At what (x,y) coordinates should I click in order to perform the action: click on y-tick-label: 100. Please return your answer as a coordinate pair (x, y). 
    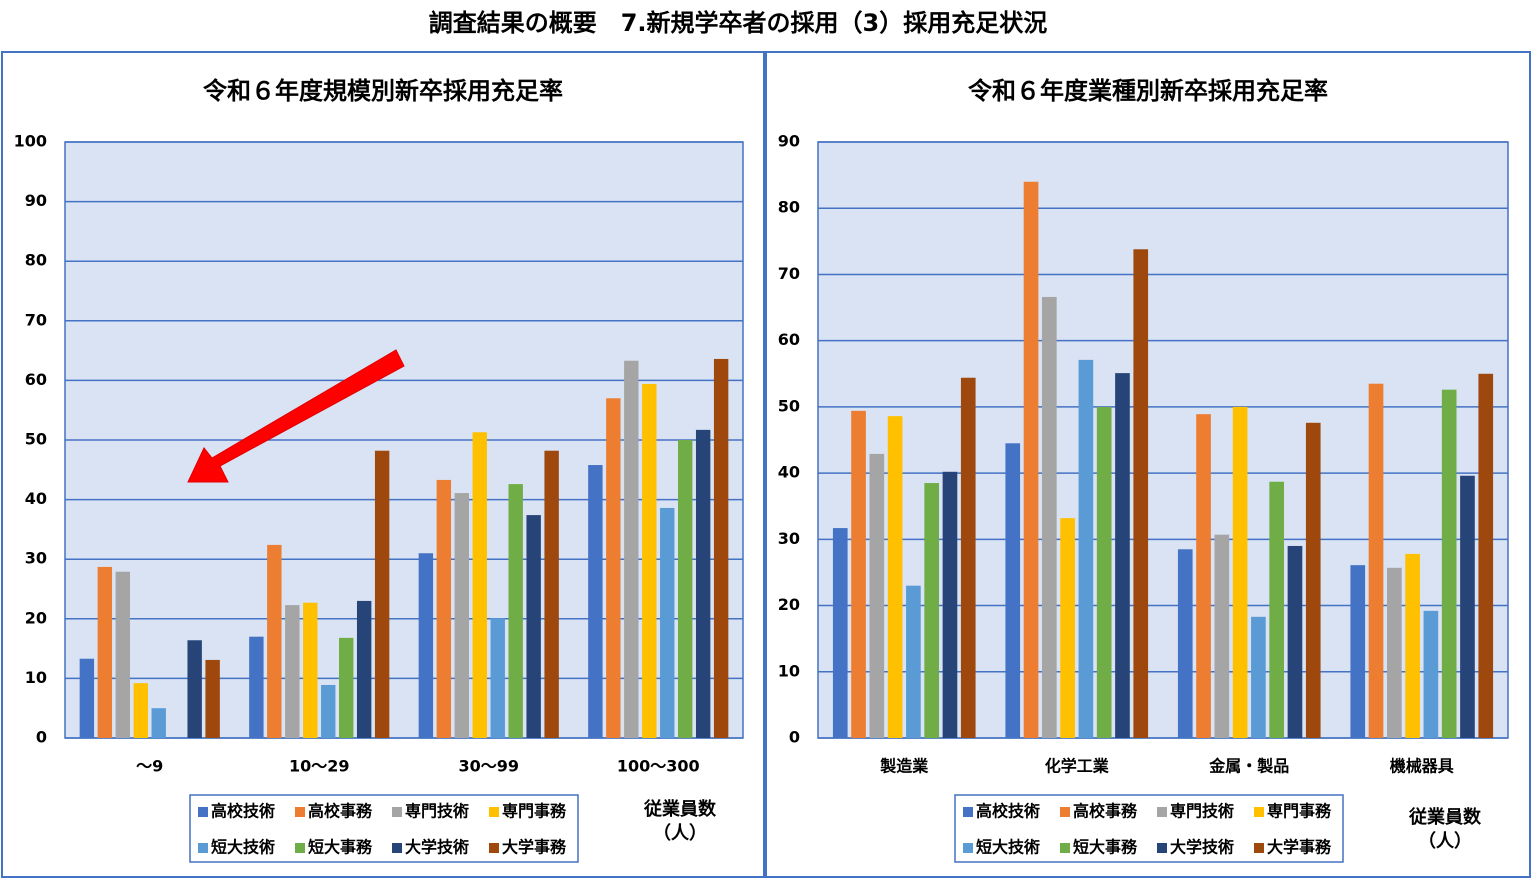
    Looking at the image, I should click on (30, 141).